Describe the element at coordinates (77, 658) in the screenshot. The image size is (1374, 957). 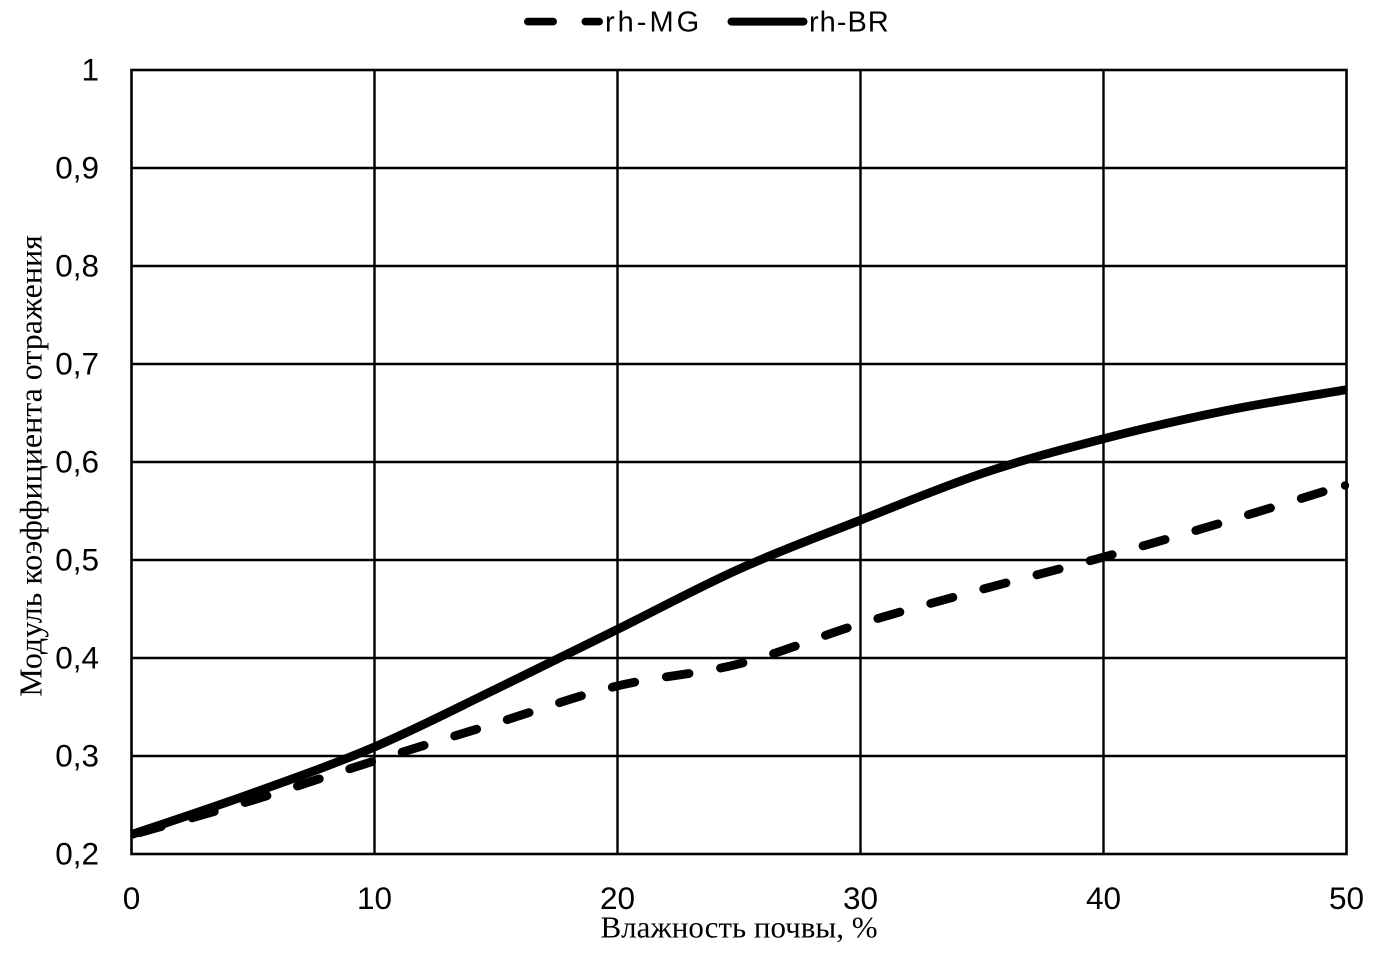
I see `svg-text: 0,4` at that location.